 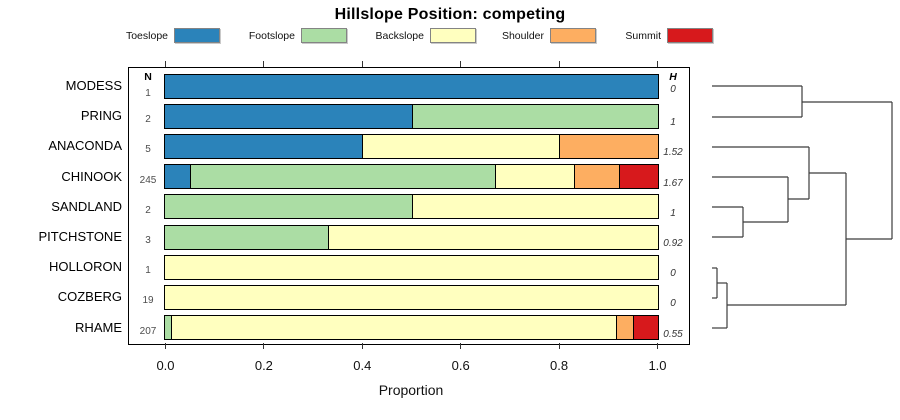 I want to click on n-value: 3, so click(x=148, y=240).